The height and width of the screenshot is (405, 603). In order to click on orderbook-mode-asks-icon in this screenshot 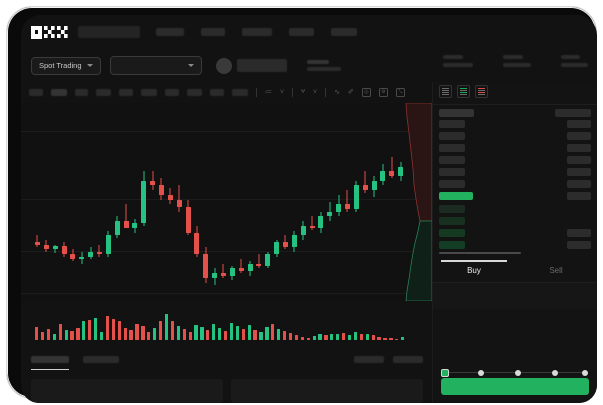, I will do `click(481, 91)`.